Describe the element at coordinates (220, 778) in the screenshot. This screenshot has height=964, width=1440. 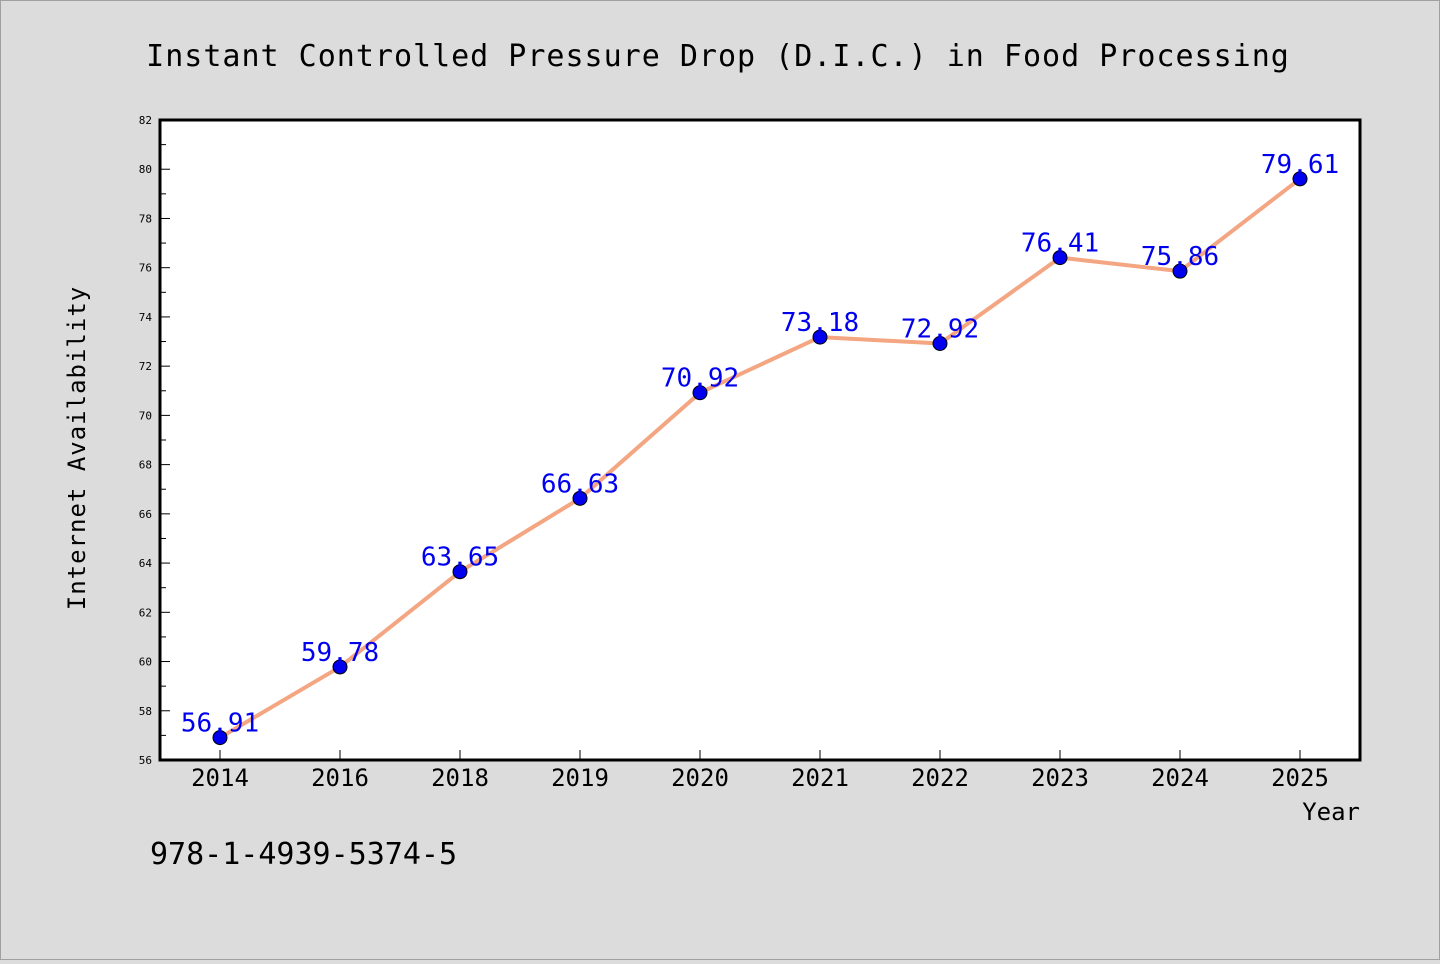
I see `x-tick-label: 2014` at that location.